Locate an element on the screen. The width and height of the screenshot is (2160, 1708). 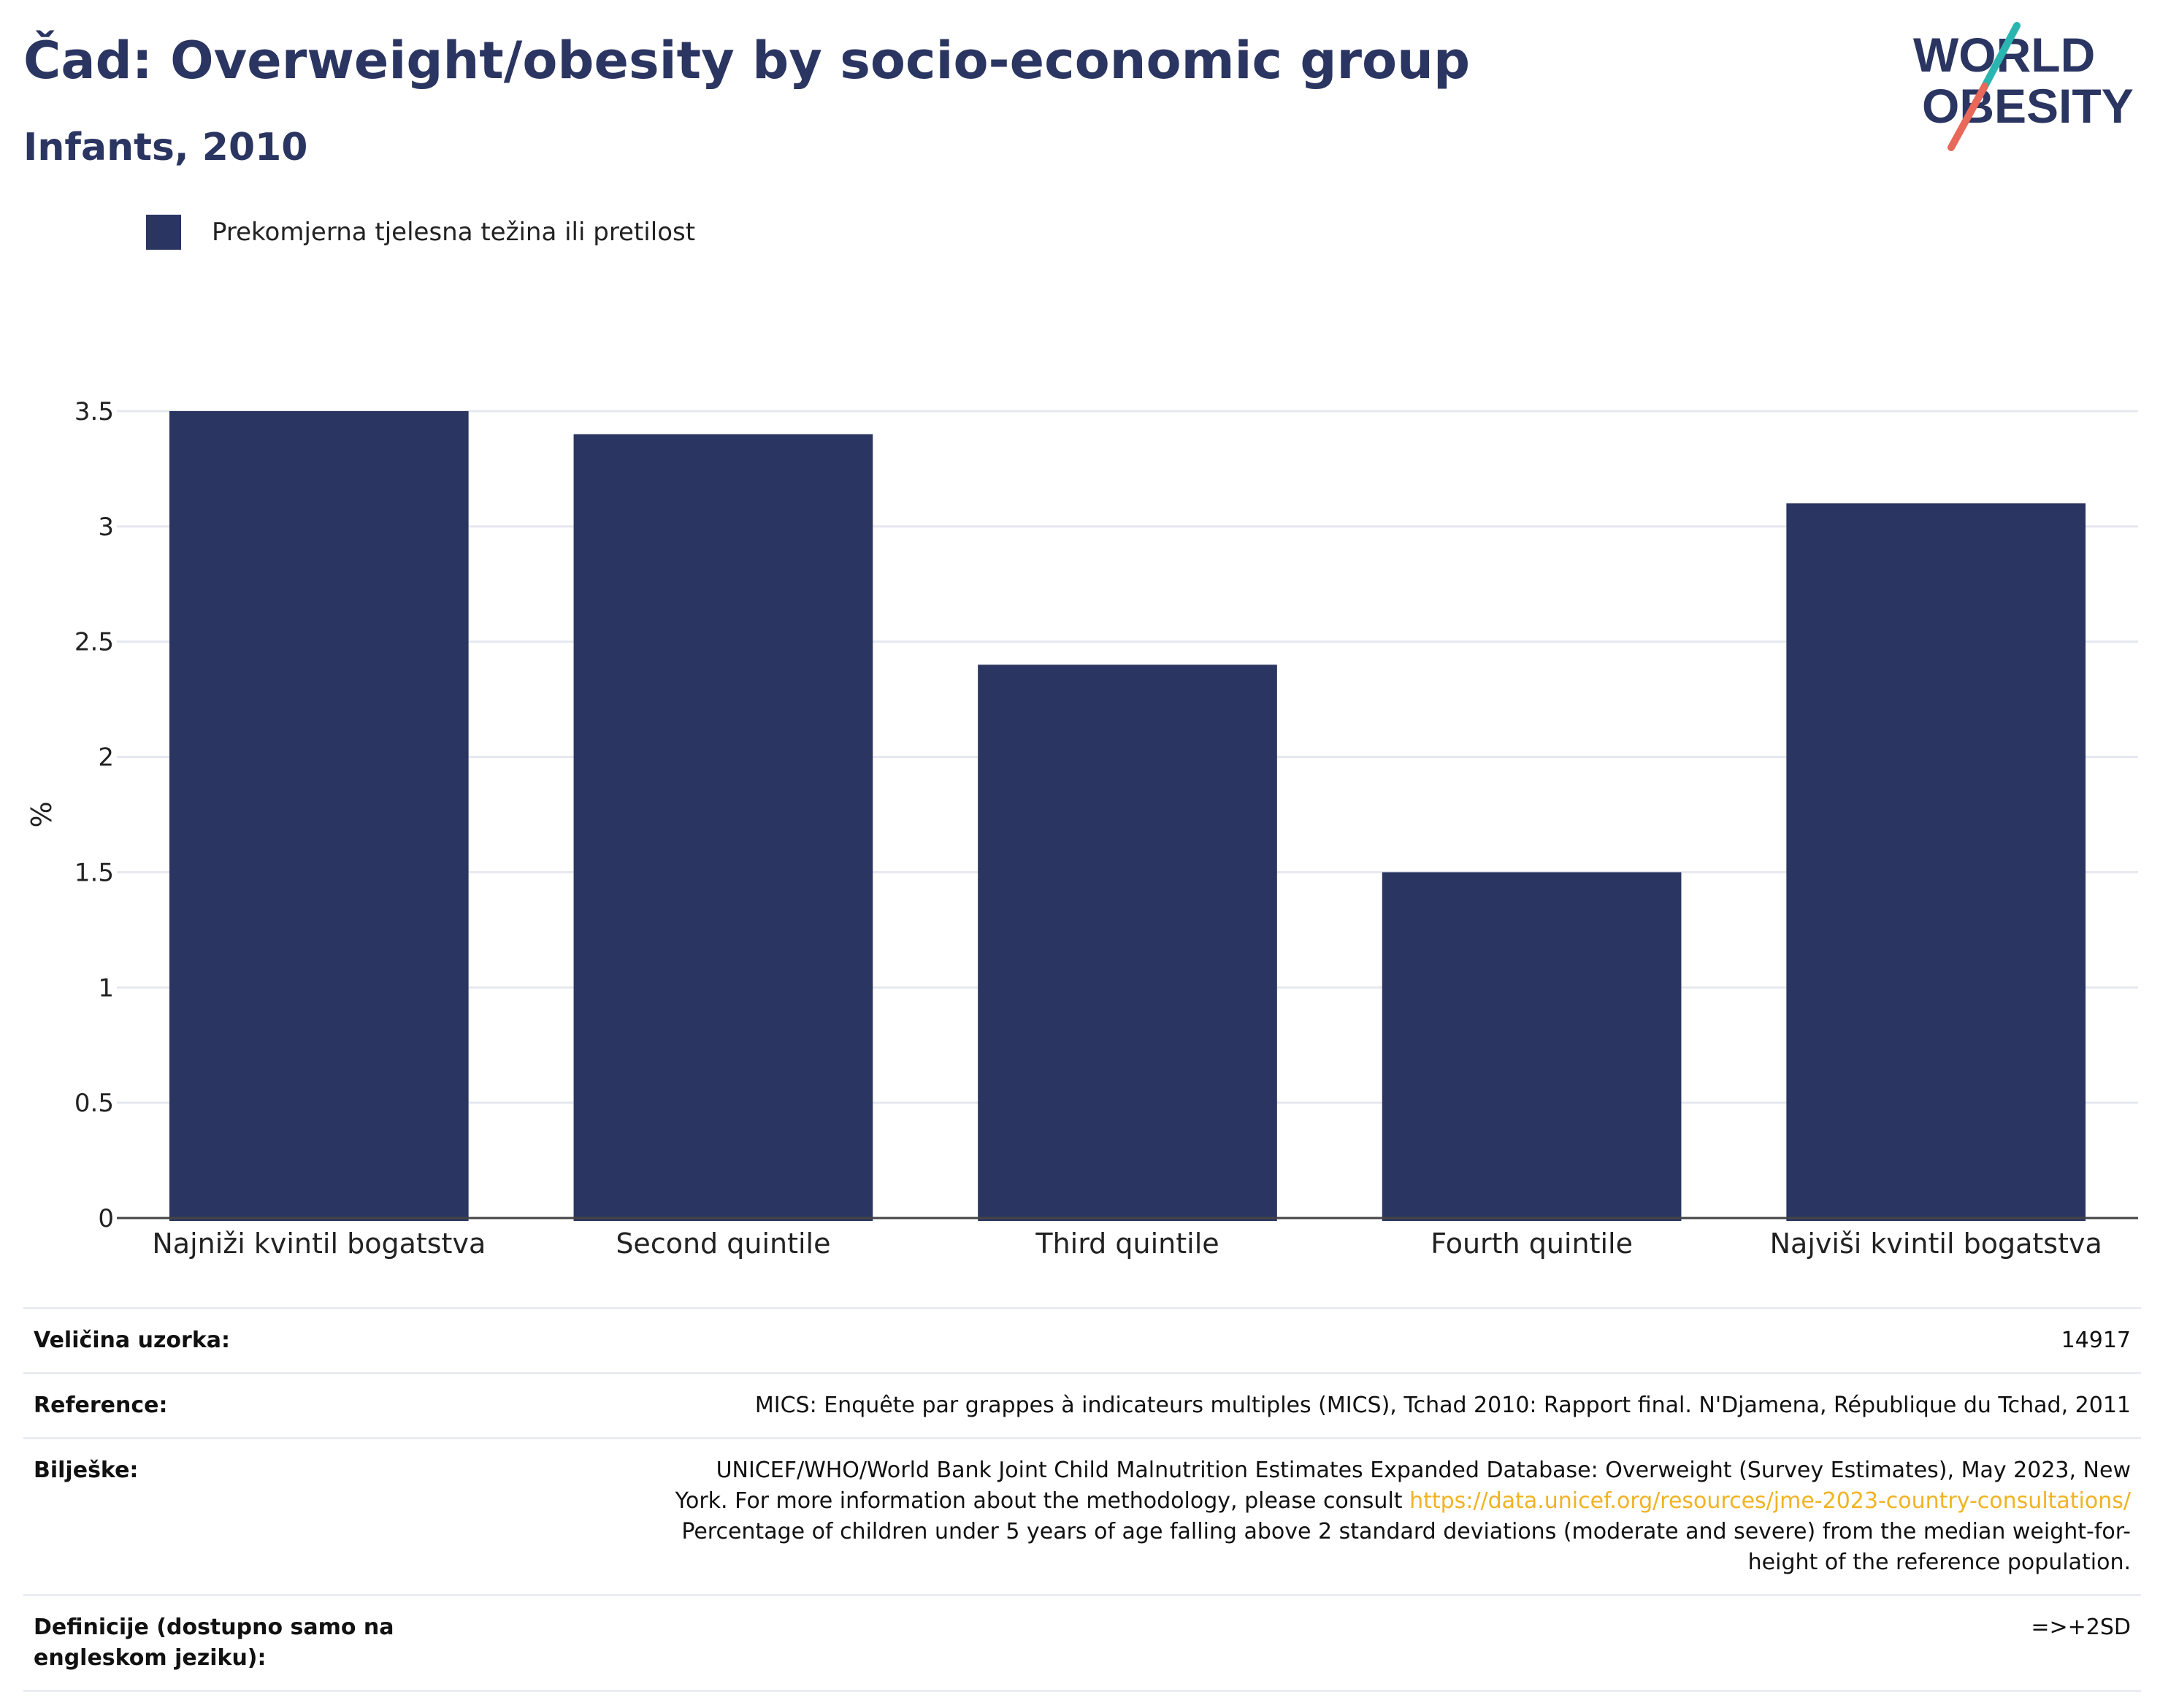
y-tick-label: 3 is located at coordinates (106, 527).